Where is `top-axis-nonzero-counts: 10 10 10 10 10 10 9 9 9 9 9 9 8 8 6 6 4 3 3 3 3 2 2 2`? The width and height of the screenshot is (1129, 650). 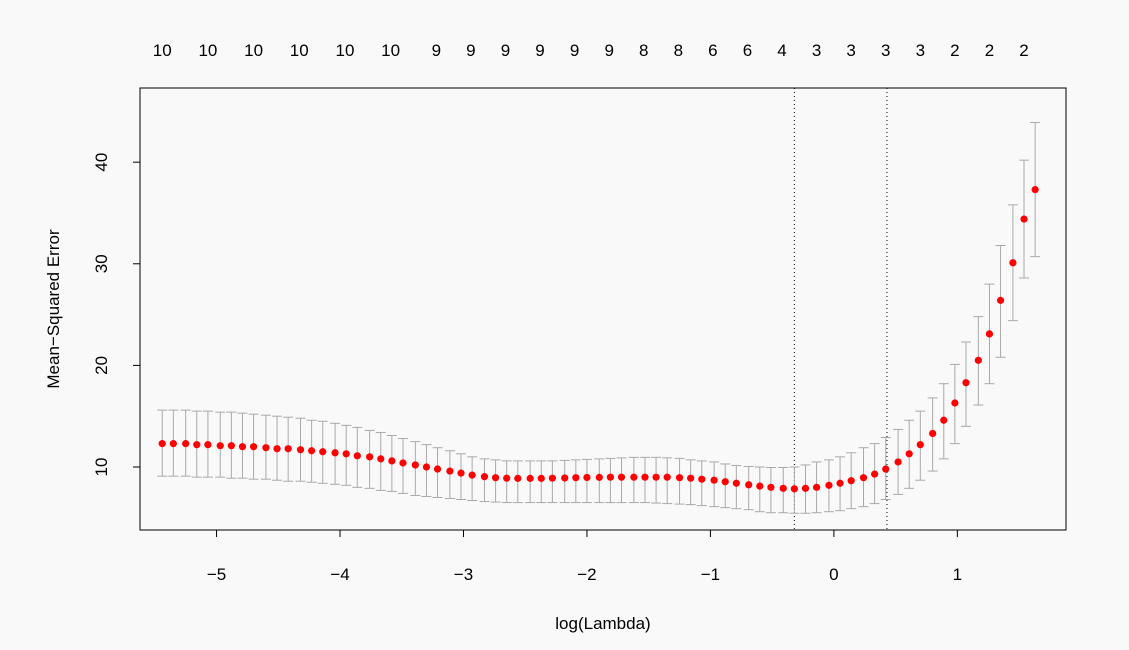
top-axis-nonzero-counts: 10 10 10 10 10 10 9 9 9 9 9 9 8 8 6 6 4 3 3 3 3 2 2 2 is located at coordinates (591, 50).